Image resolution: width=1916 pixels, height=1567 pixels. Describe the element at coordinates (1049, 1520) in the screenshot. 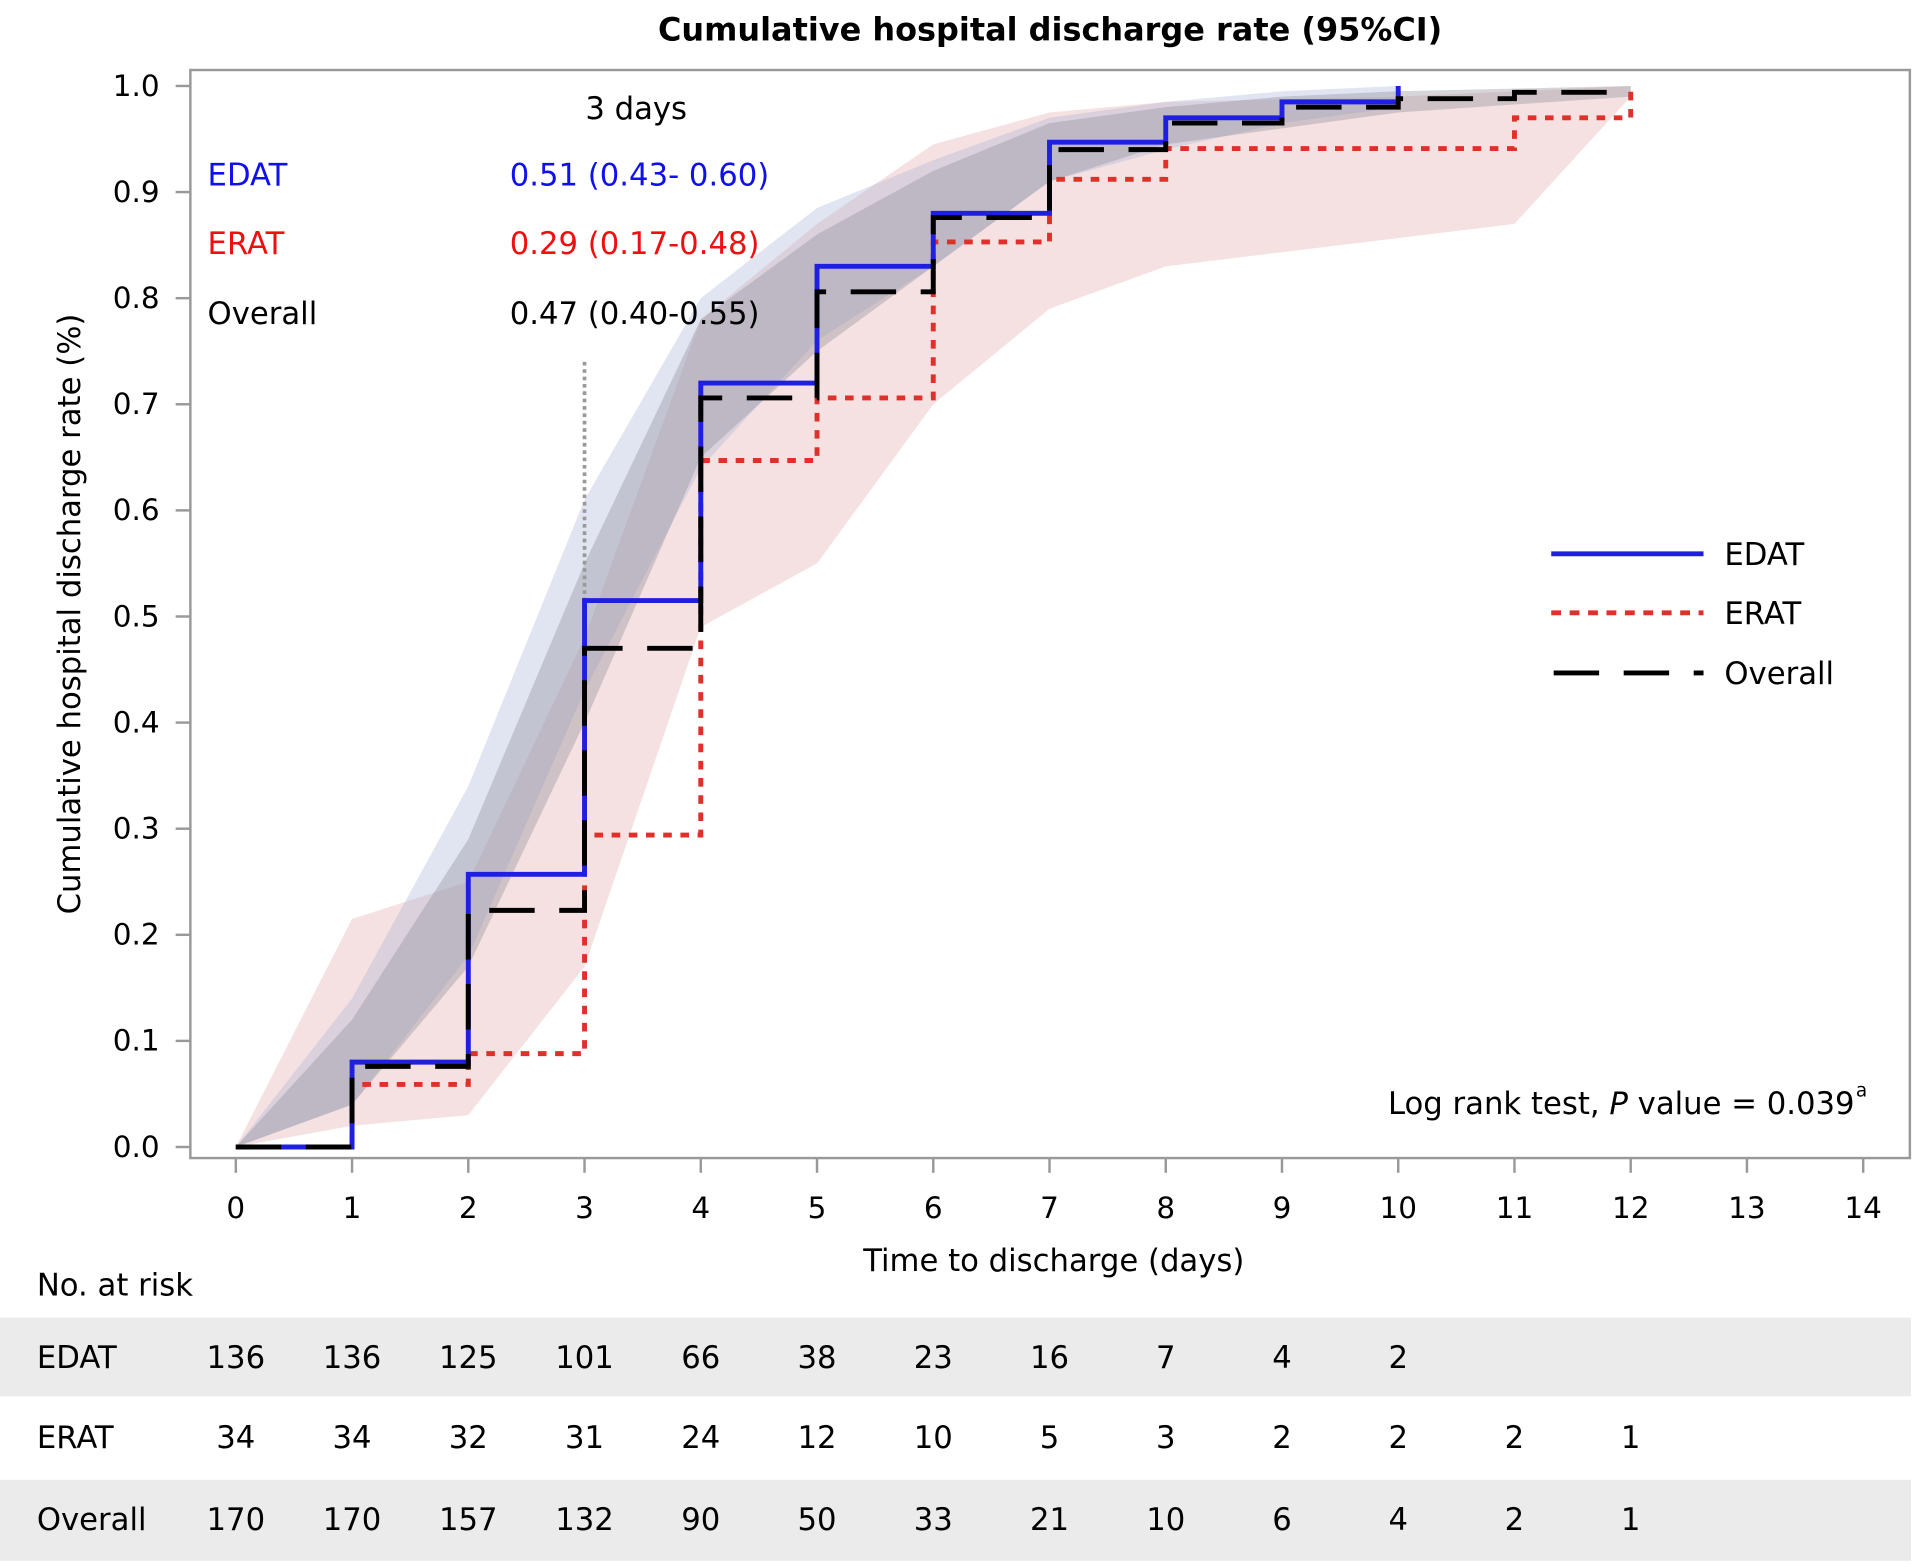

I see `at-risk-cell: 21` at that location.